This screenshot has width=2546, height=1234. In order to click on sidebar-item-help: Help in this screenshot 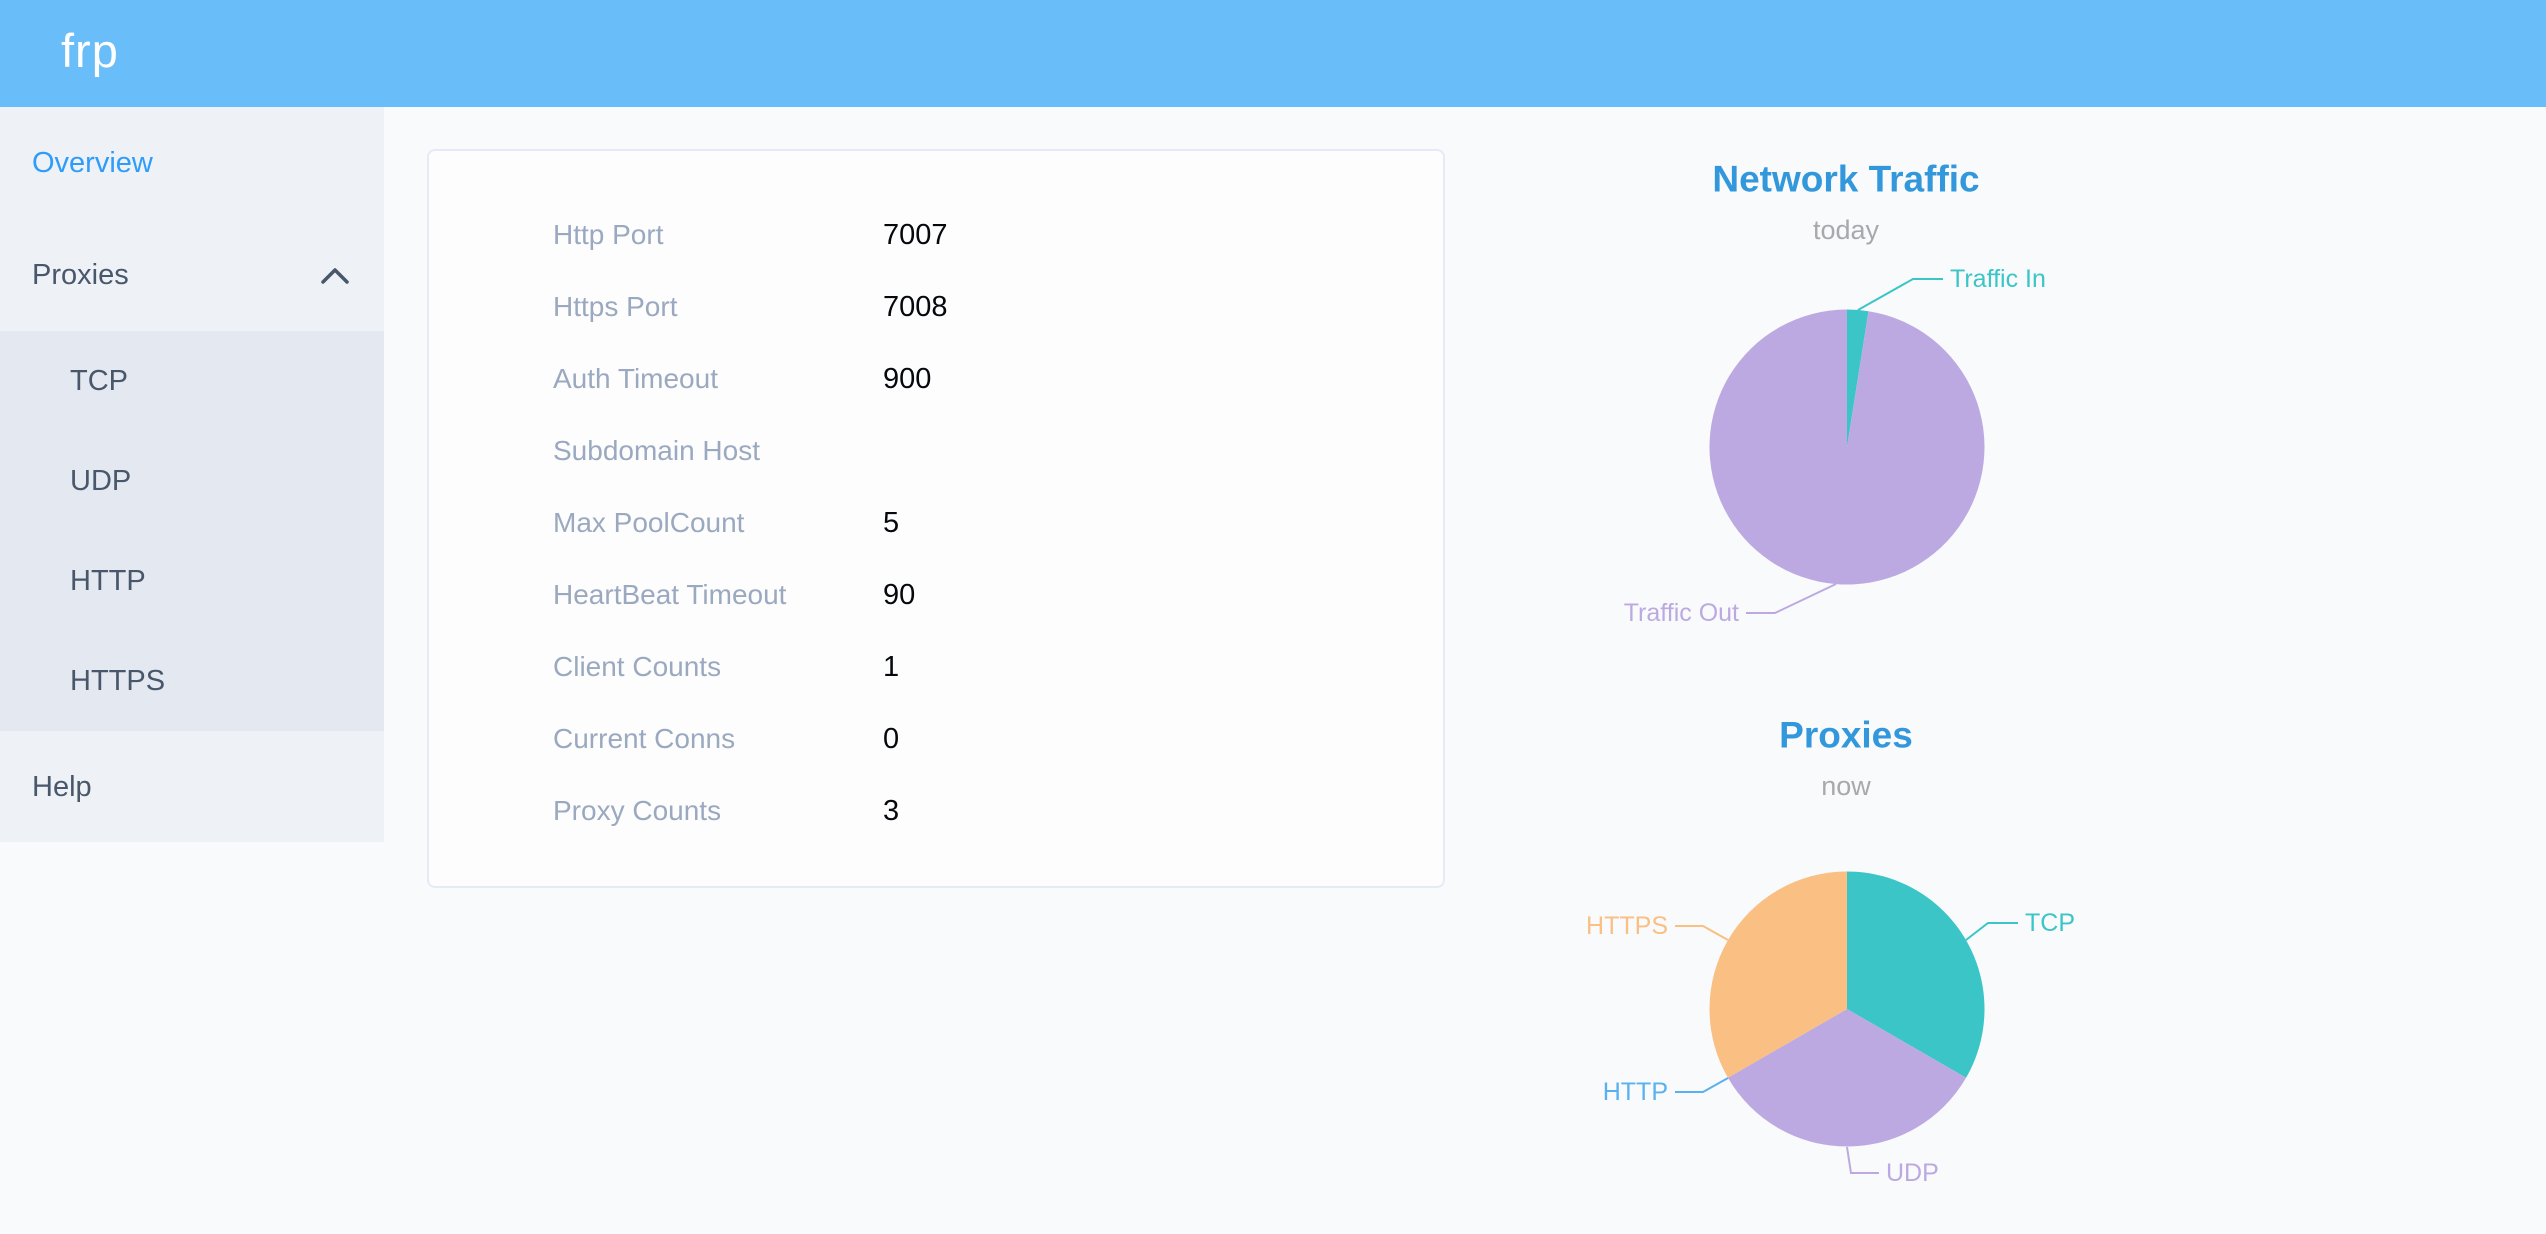, I will do `click(192, 787)`.